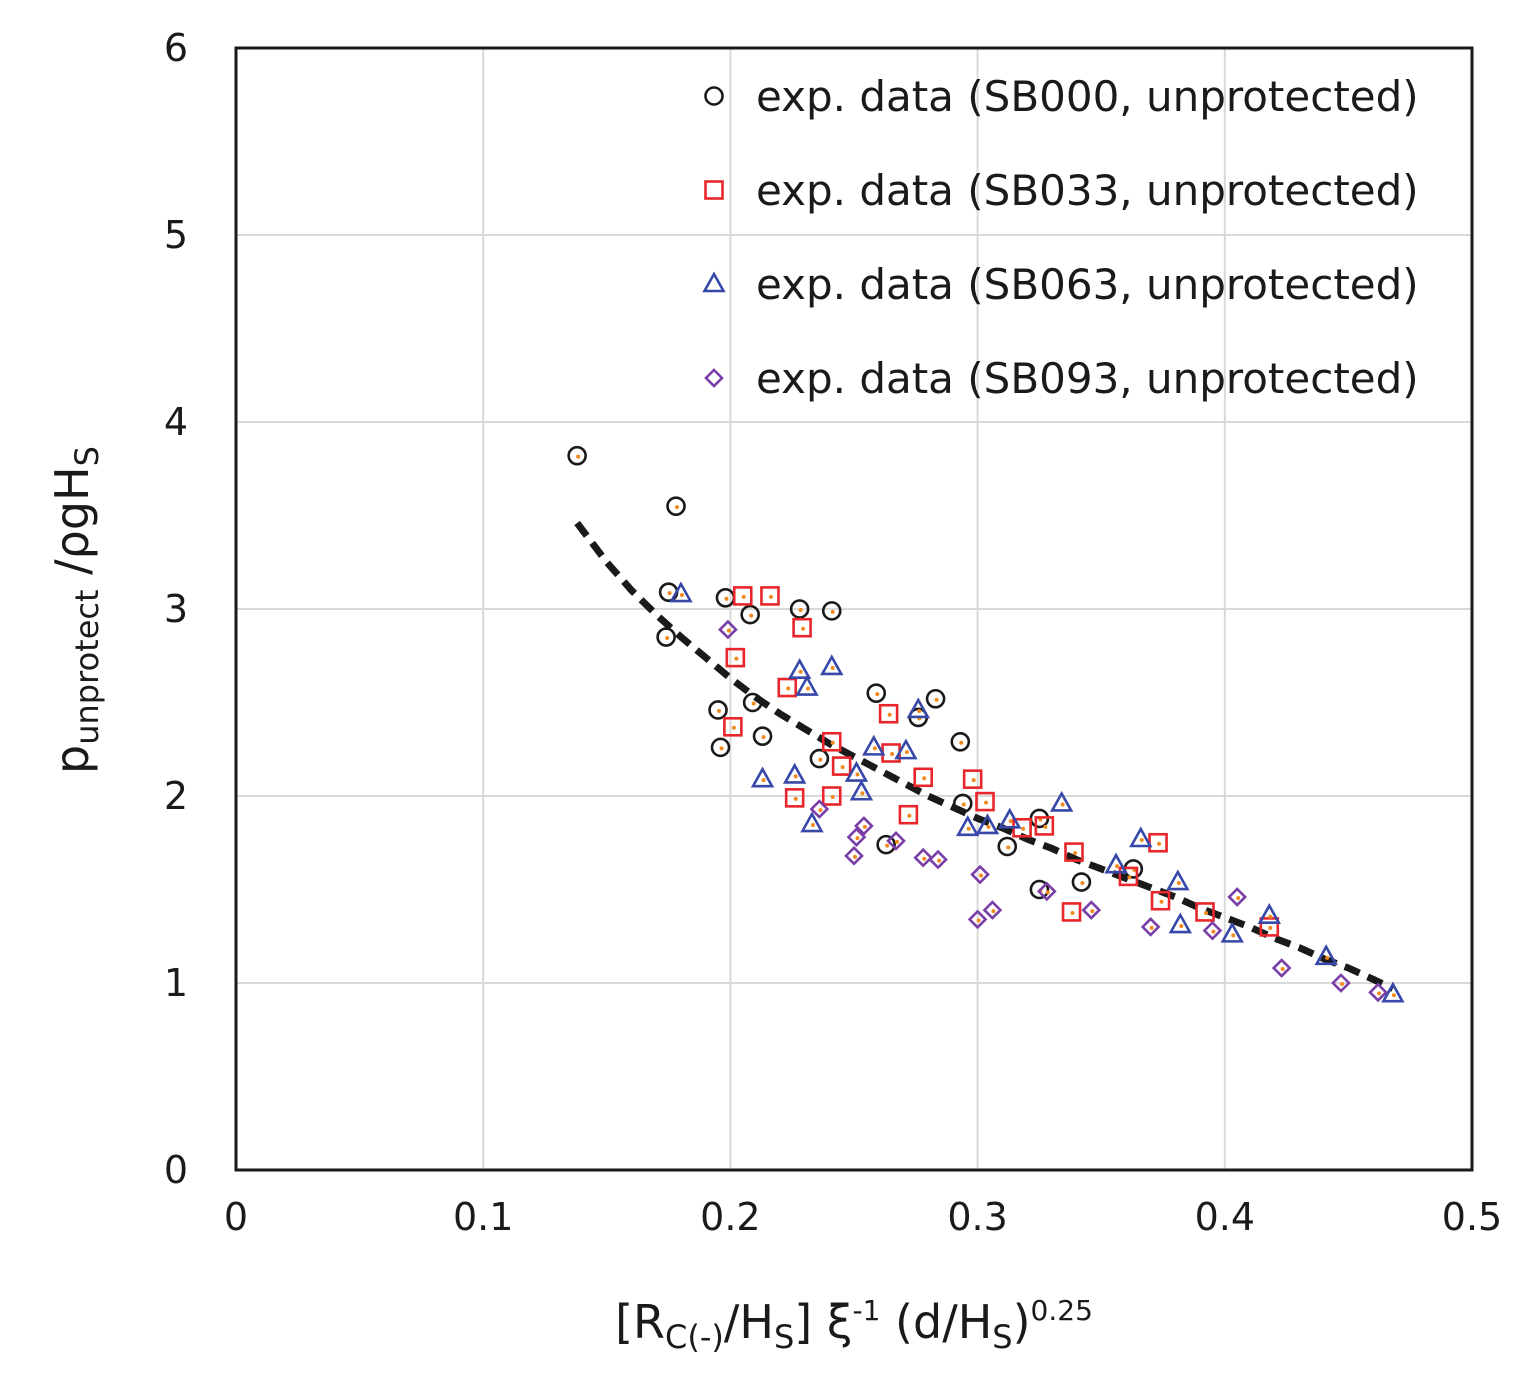  I want to click on axis-title-part: S, so click(1002, 1337).